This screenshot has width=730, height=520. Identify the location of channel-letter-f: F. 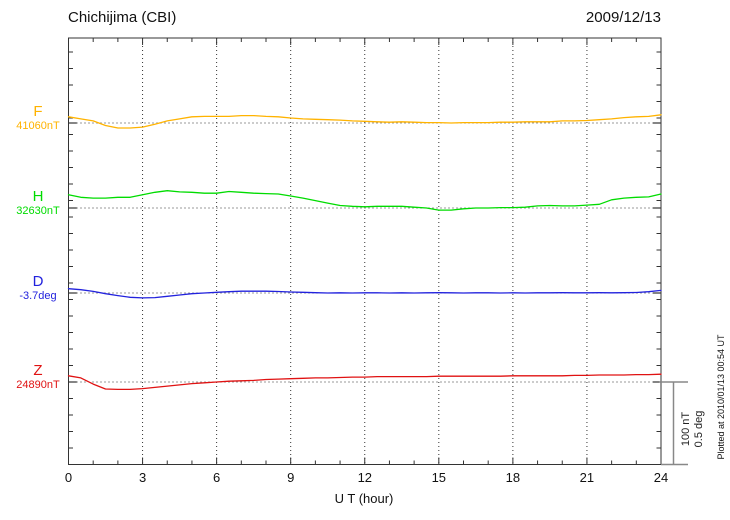
(38, 111).